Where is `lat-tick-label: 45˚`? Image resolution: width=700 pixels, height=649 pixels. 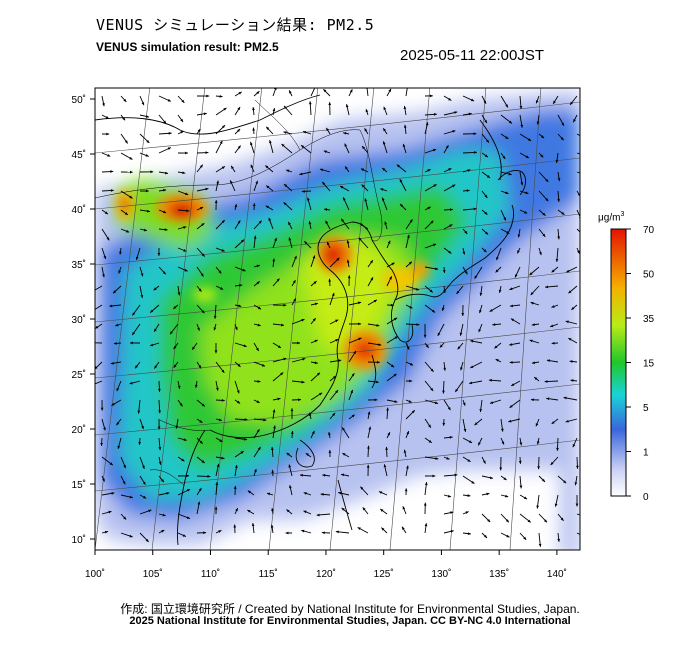 lat-tick-label: 45˚ is located at coordinates (79, 155).